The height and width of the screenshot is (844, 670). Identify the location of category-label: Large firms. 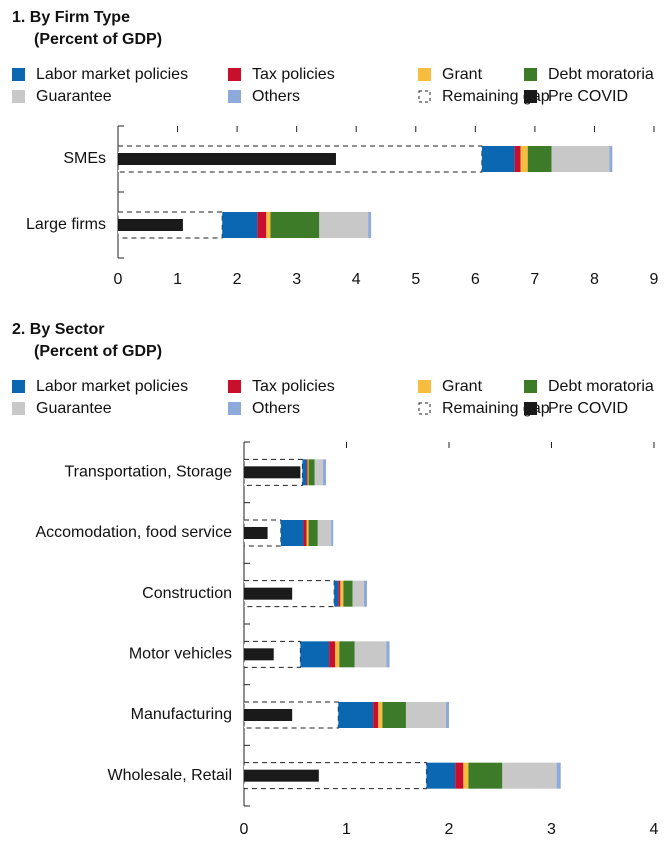
(66, 224).